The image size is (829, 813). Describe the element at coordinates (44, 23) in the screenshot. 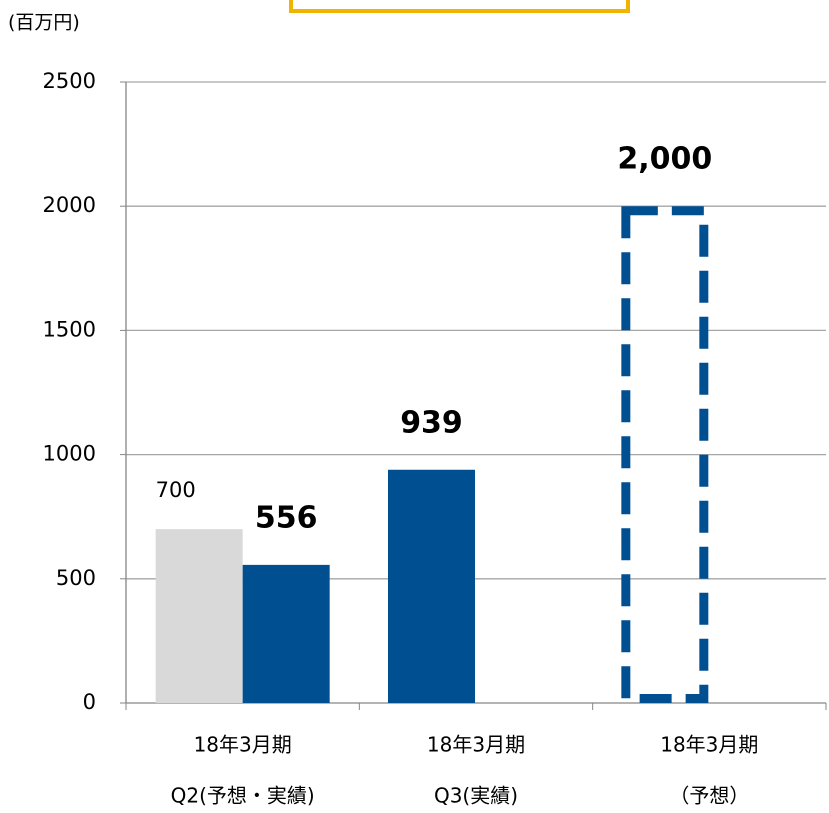

I see `unit-label: (百万円)` at that location.